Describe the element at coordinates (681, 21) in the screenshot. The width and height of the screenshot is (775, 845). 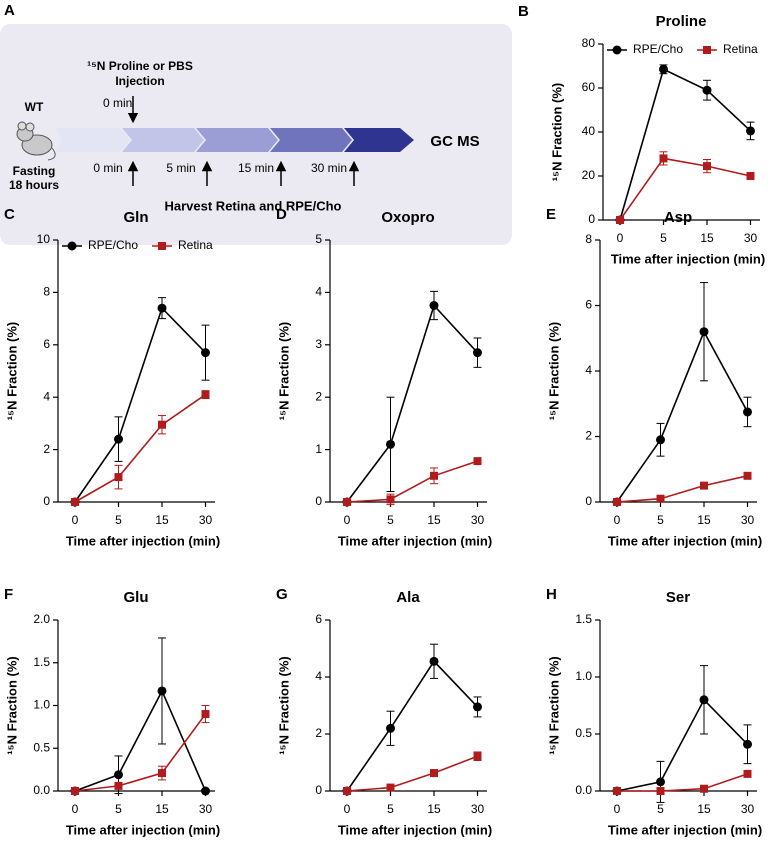
I see `chart-title: Proline` at that location.